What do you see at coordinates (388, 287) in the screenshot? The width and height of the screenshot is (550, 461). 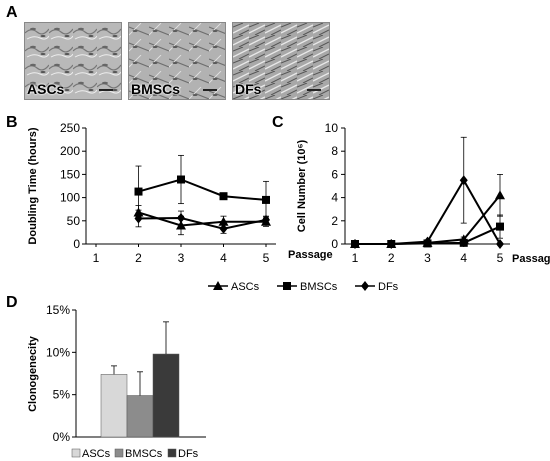 I see `legend-dfs-label: DFs` at bounding box center [388, 287].